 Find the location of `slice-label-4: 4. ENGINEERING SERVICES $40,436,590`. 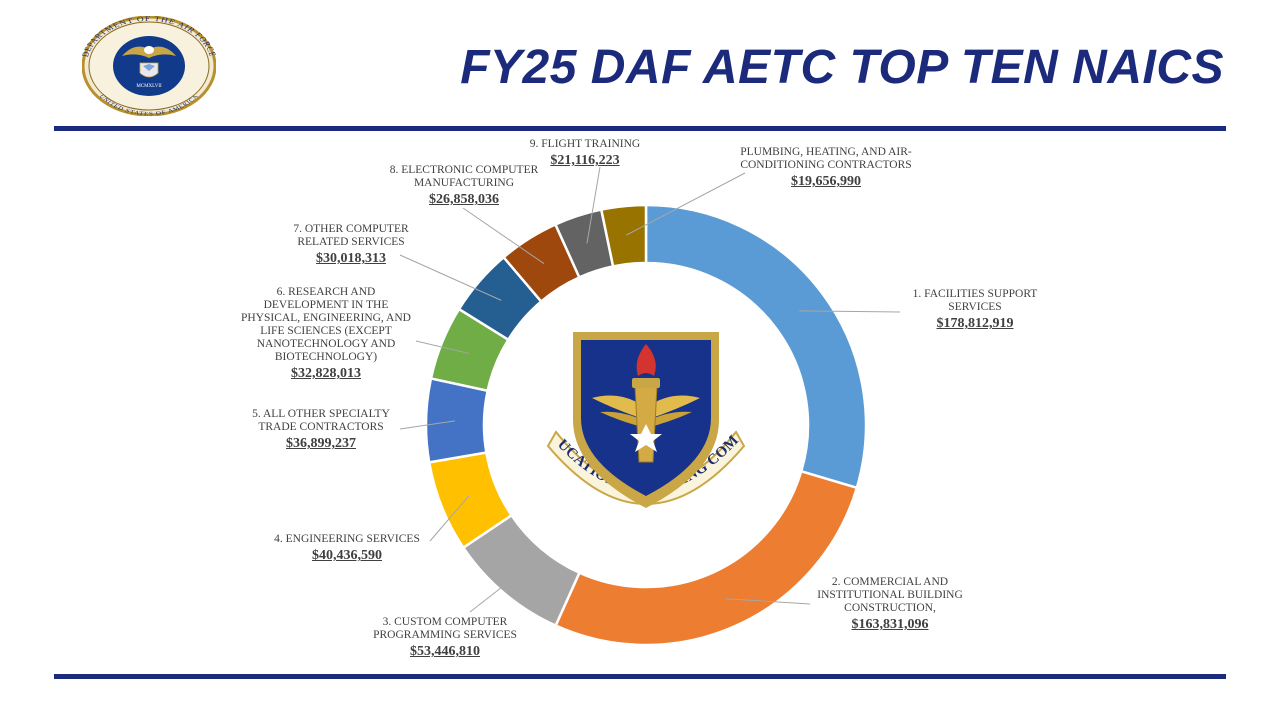

slice-label-4: 4. ENGINEERING SERVICES $40,436,590 is located at coordinates (347, 548).